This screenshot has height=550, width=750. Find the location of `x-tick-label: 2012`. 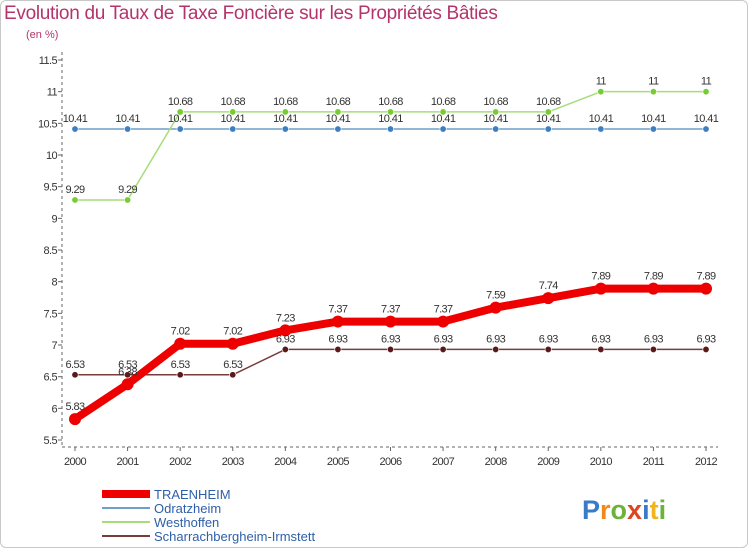

x-tick-label: 2012 is located at coordinates (706, 462).